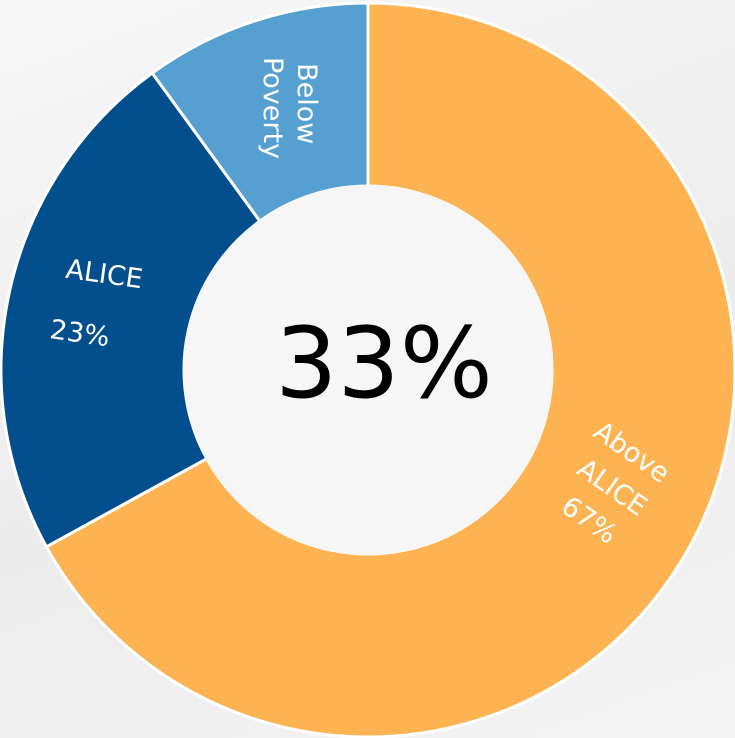  I want to click on center-label: 33%, so click(384, 364).